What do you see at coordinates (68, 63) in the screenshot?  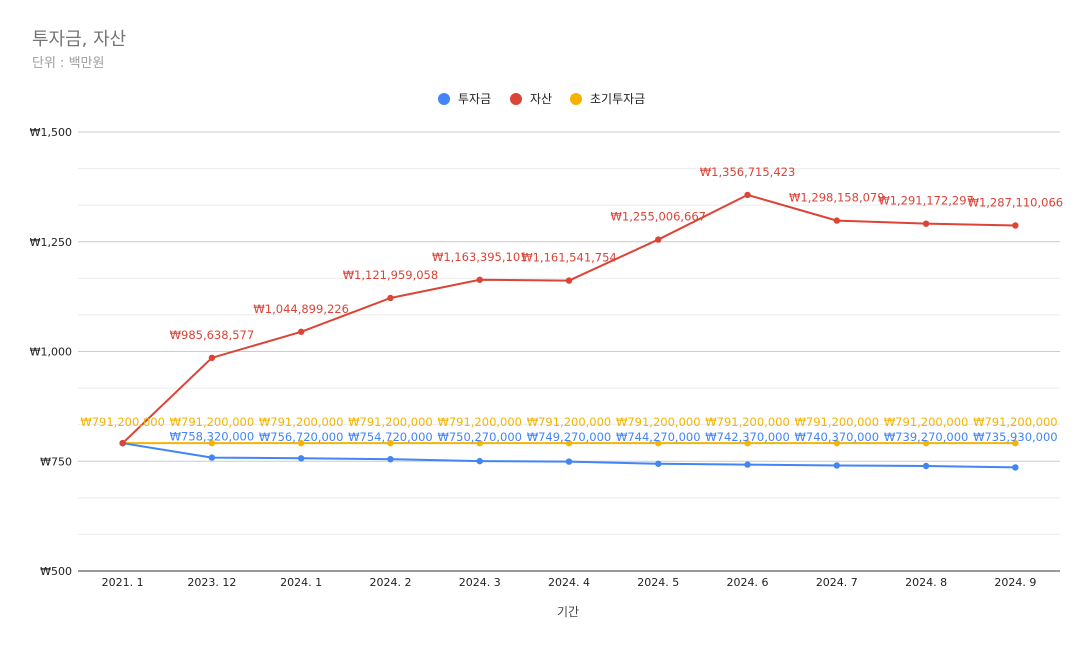 I see `chart-subtitle: 단위 : 백만원` at bounding box center [68, 63].